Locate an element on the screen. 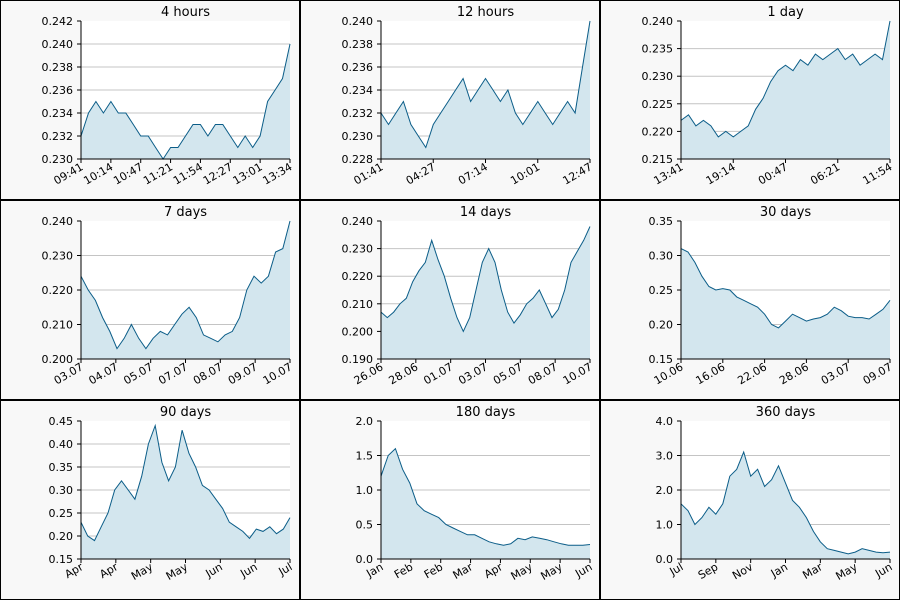  y-tick-label: 0.5 is located at coordinates (365, 525).